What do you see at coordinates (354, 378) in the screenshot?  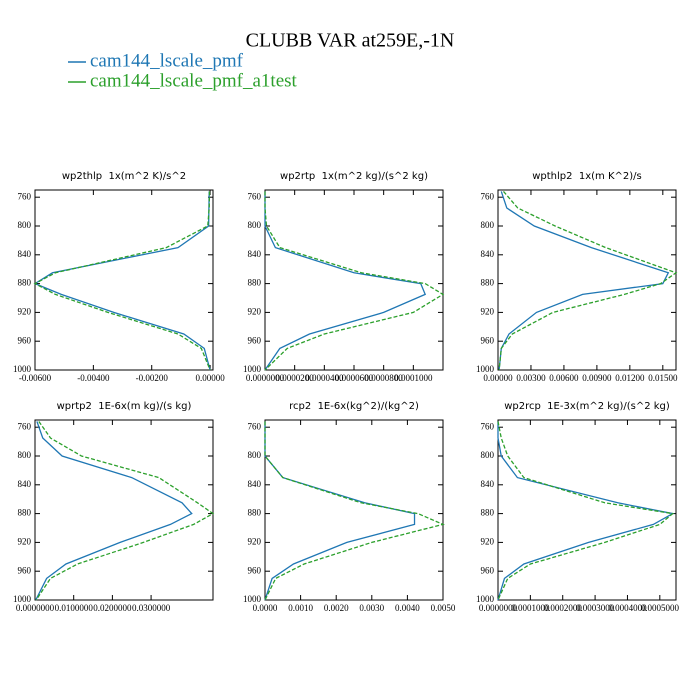 I see `x-tick-label: 0.0000600` at bounding box center [354, 378].